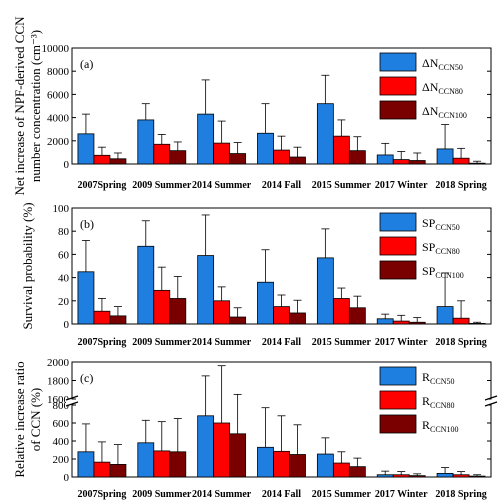  What do you see at coordinates (58, 95) in the screenshot?
I see `y-tick-label: 6000` at bounding box center [58, 95].